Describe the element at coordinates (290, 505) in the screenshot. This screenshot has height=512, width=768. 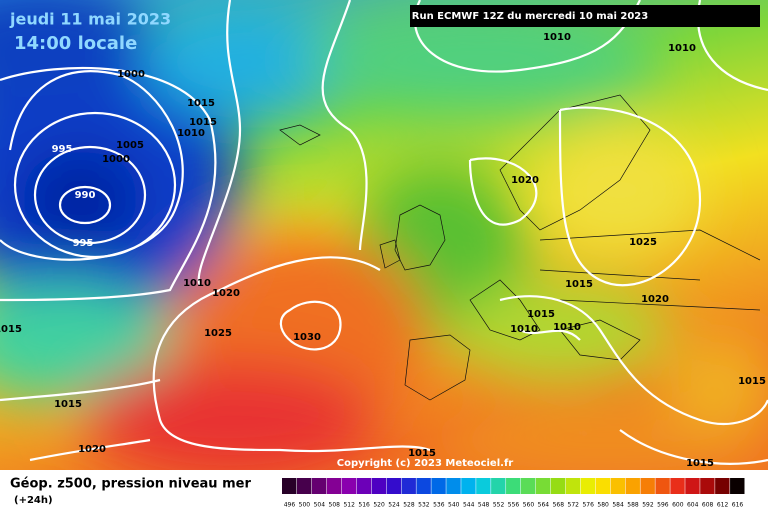
I see `colorbar-label: 496` at that location.